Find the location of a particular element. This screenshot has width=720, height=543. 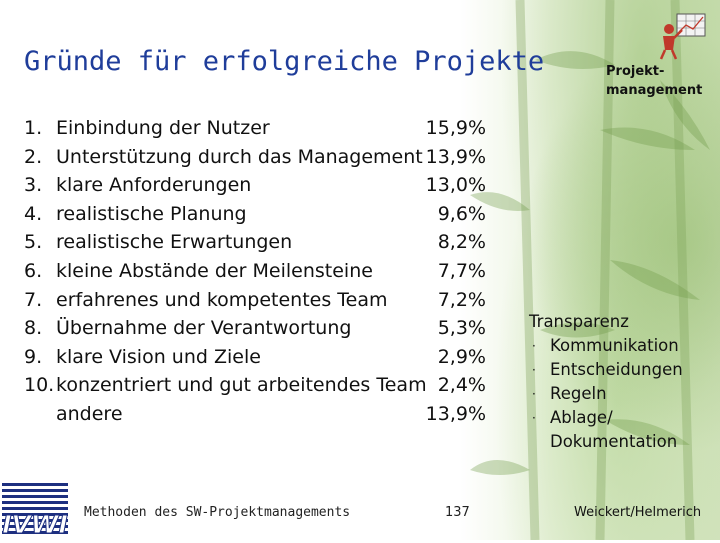

list-item: · Ablage/ Dokumentation is located at coordinates (605, 429).